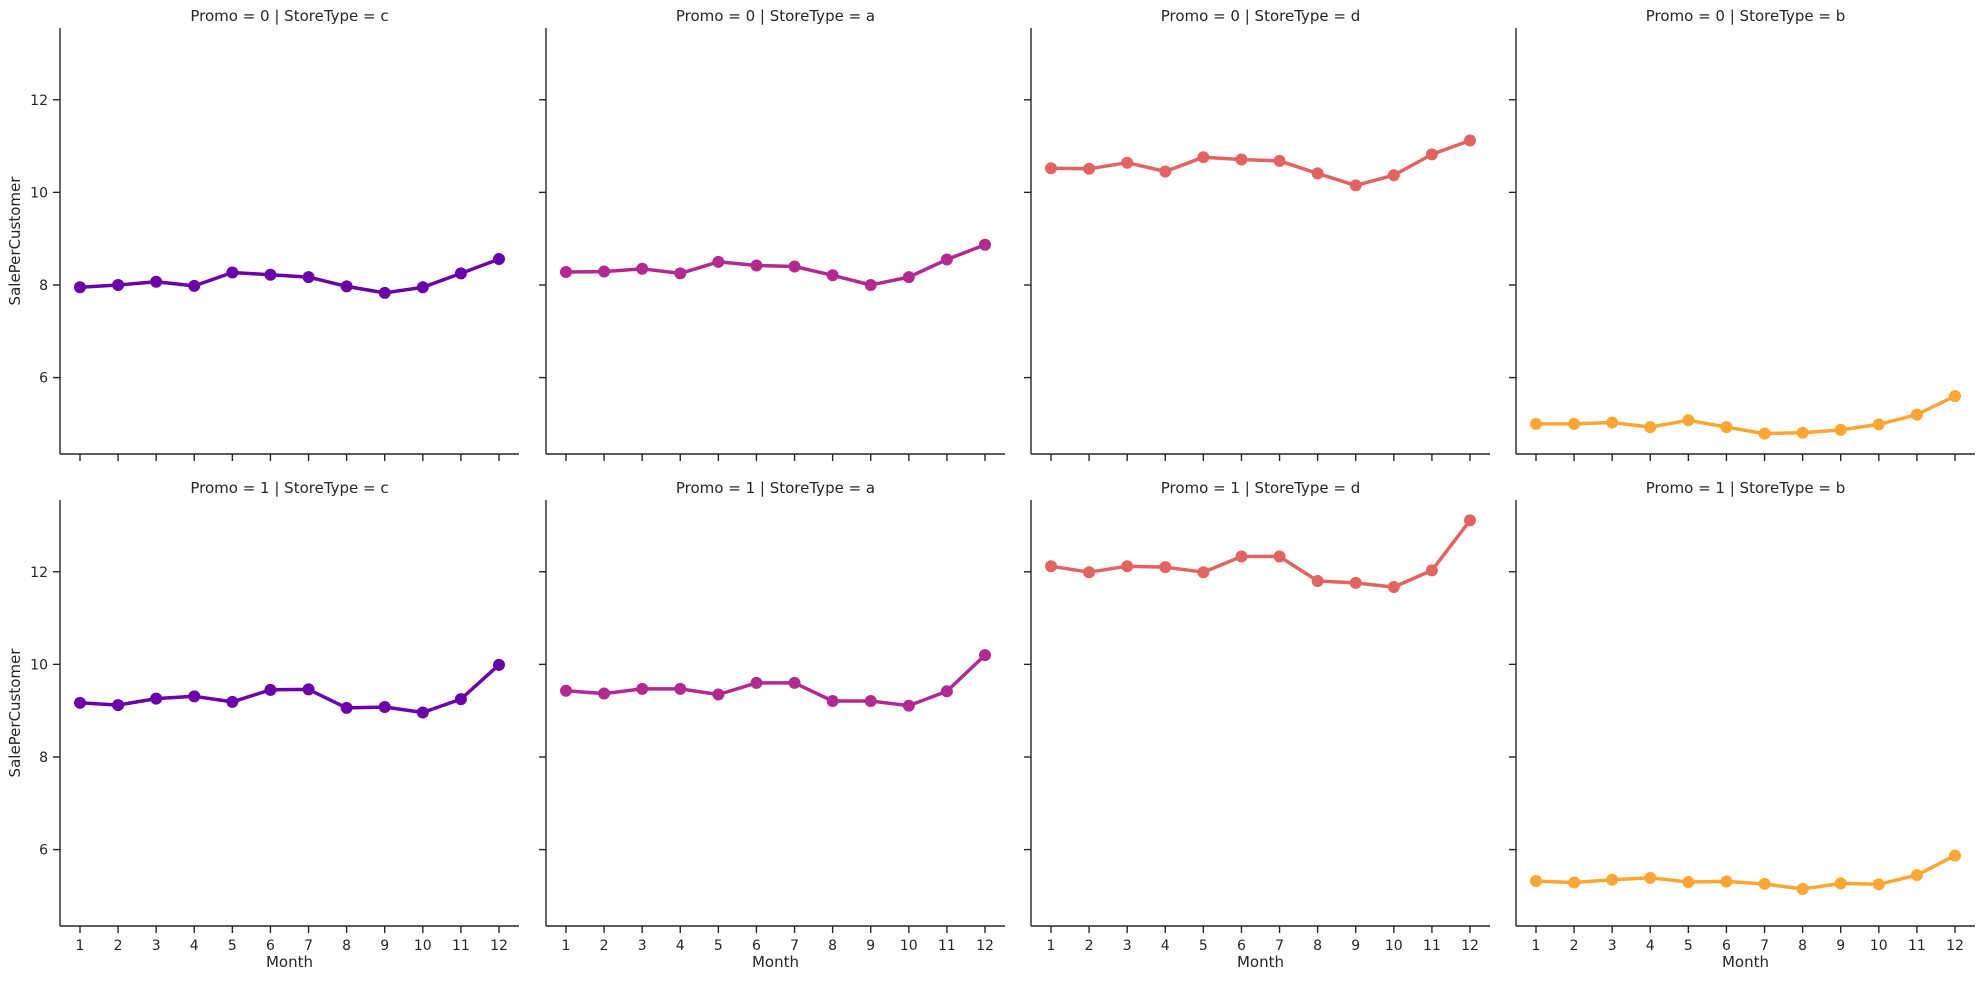  Describe the element at coordinates (1257, 234) in the screenshot. I see `facet-panel-3: Promo = 0 | StoreType = d` at that location.